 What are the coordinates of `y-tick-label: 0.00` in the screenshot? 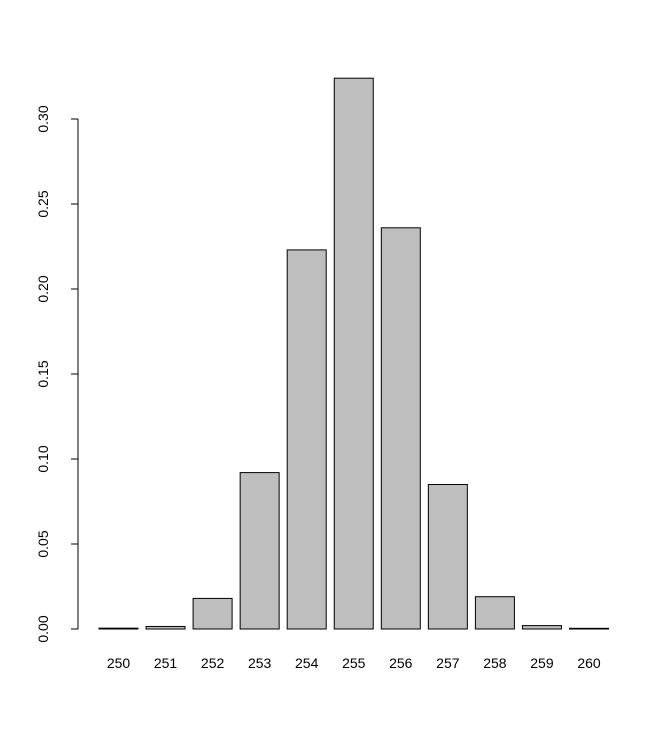 It's located at (43, 628).